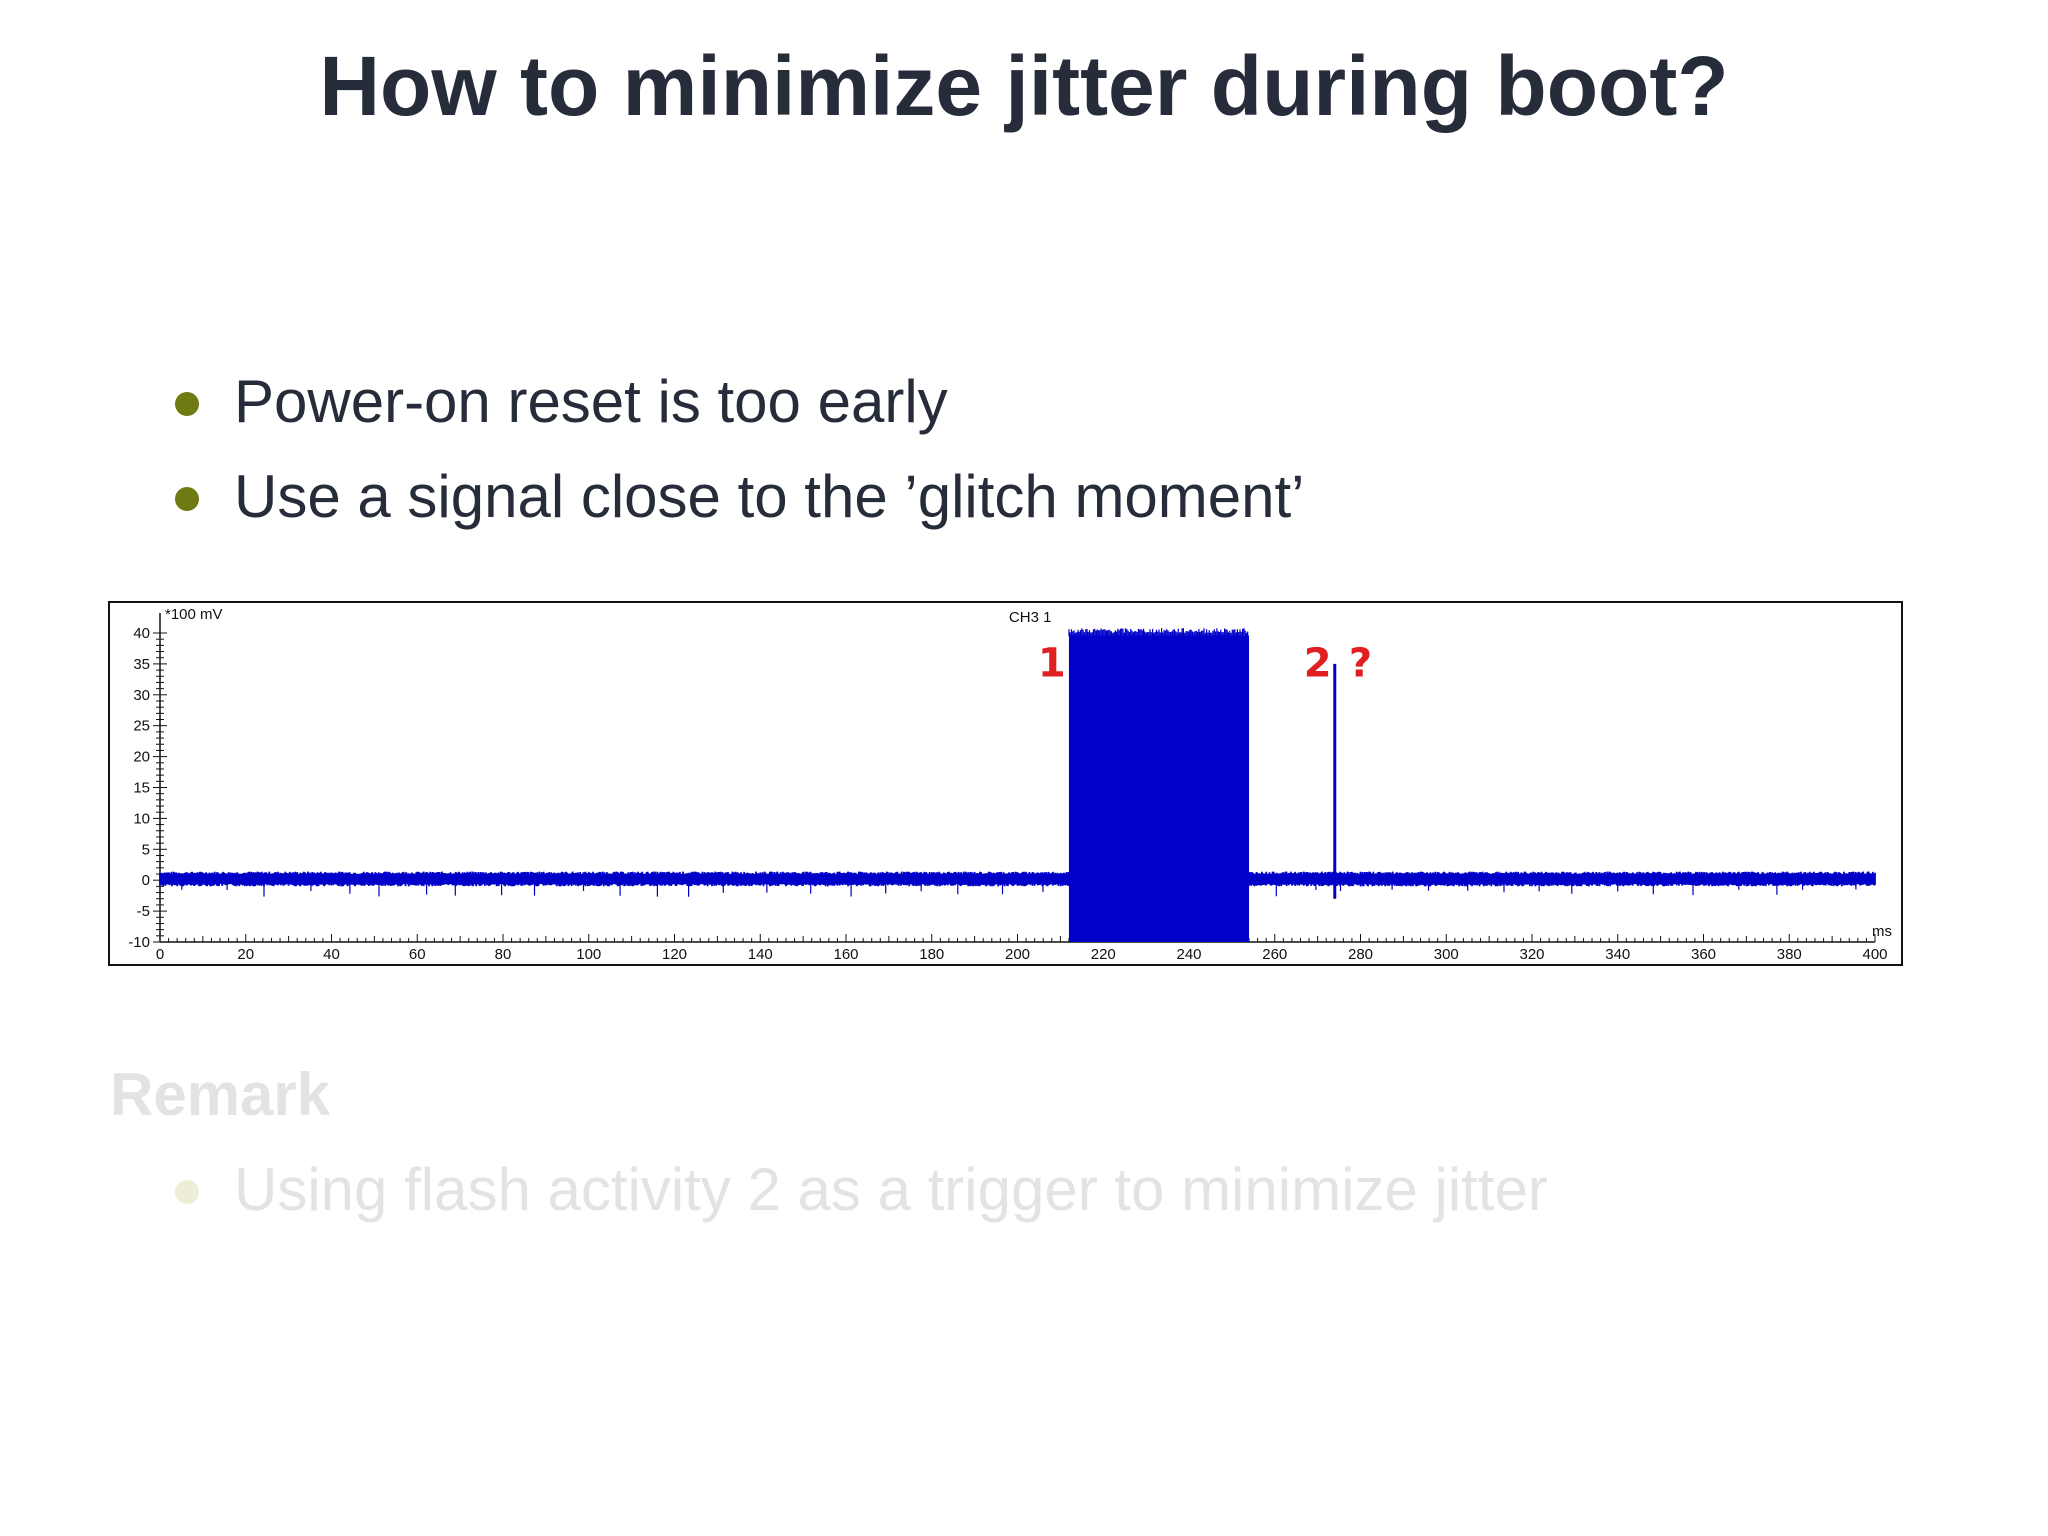  What do you see at coordinates (245, 954) in the screenshot?
I see `x-tick-label: 20` at bounding box center [245, 954].